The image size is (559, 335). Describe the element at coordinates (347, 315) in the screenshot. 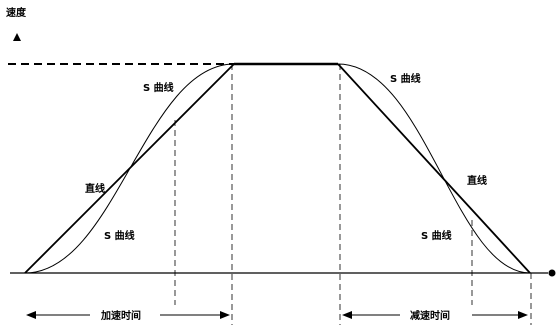

I see `decel-span-left-arrow` at that location.